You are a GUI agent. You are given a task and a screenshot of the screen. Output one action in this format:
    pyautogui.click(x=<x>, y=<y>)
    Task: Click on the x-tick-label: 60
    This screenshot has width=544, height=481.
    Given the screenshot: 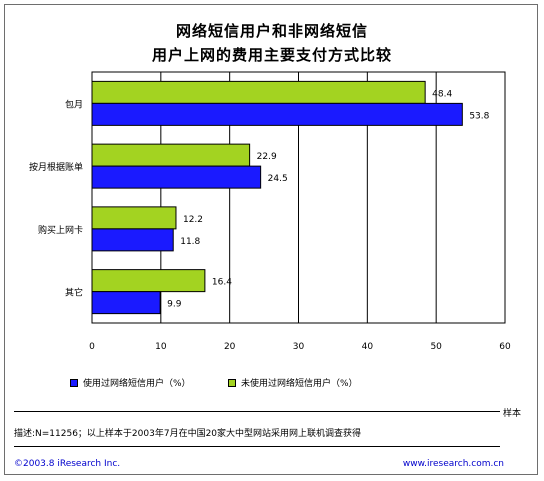 What is the action you would take?
    pyautogui.click(x=505, y=347)
    